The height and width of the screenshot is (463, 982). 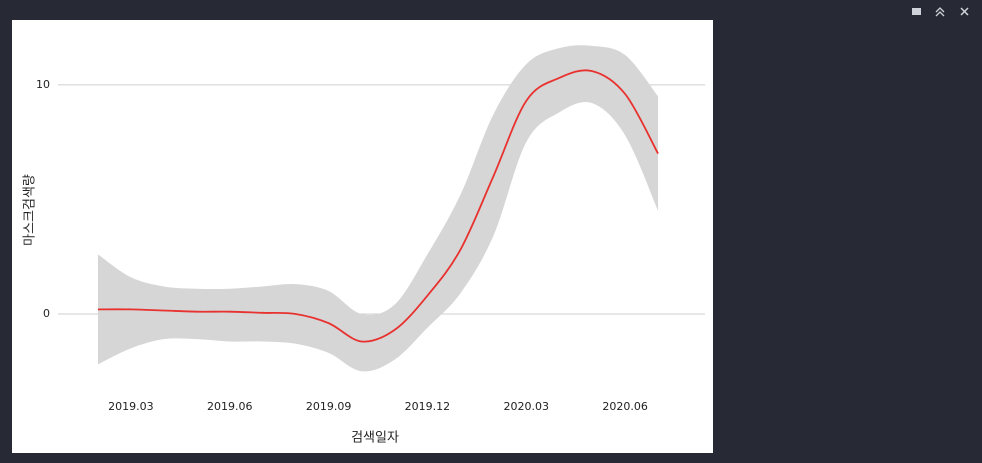 I want to click on y-tick-label: 0, so click(x=46, y=313).